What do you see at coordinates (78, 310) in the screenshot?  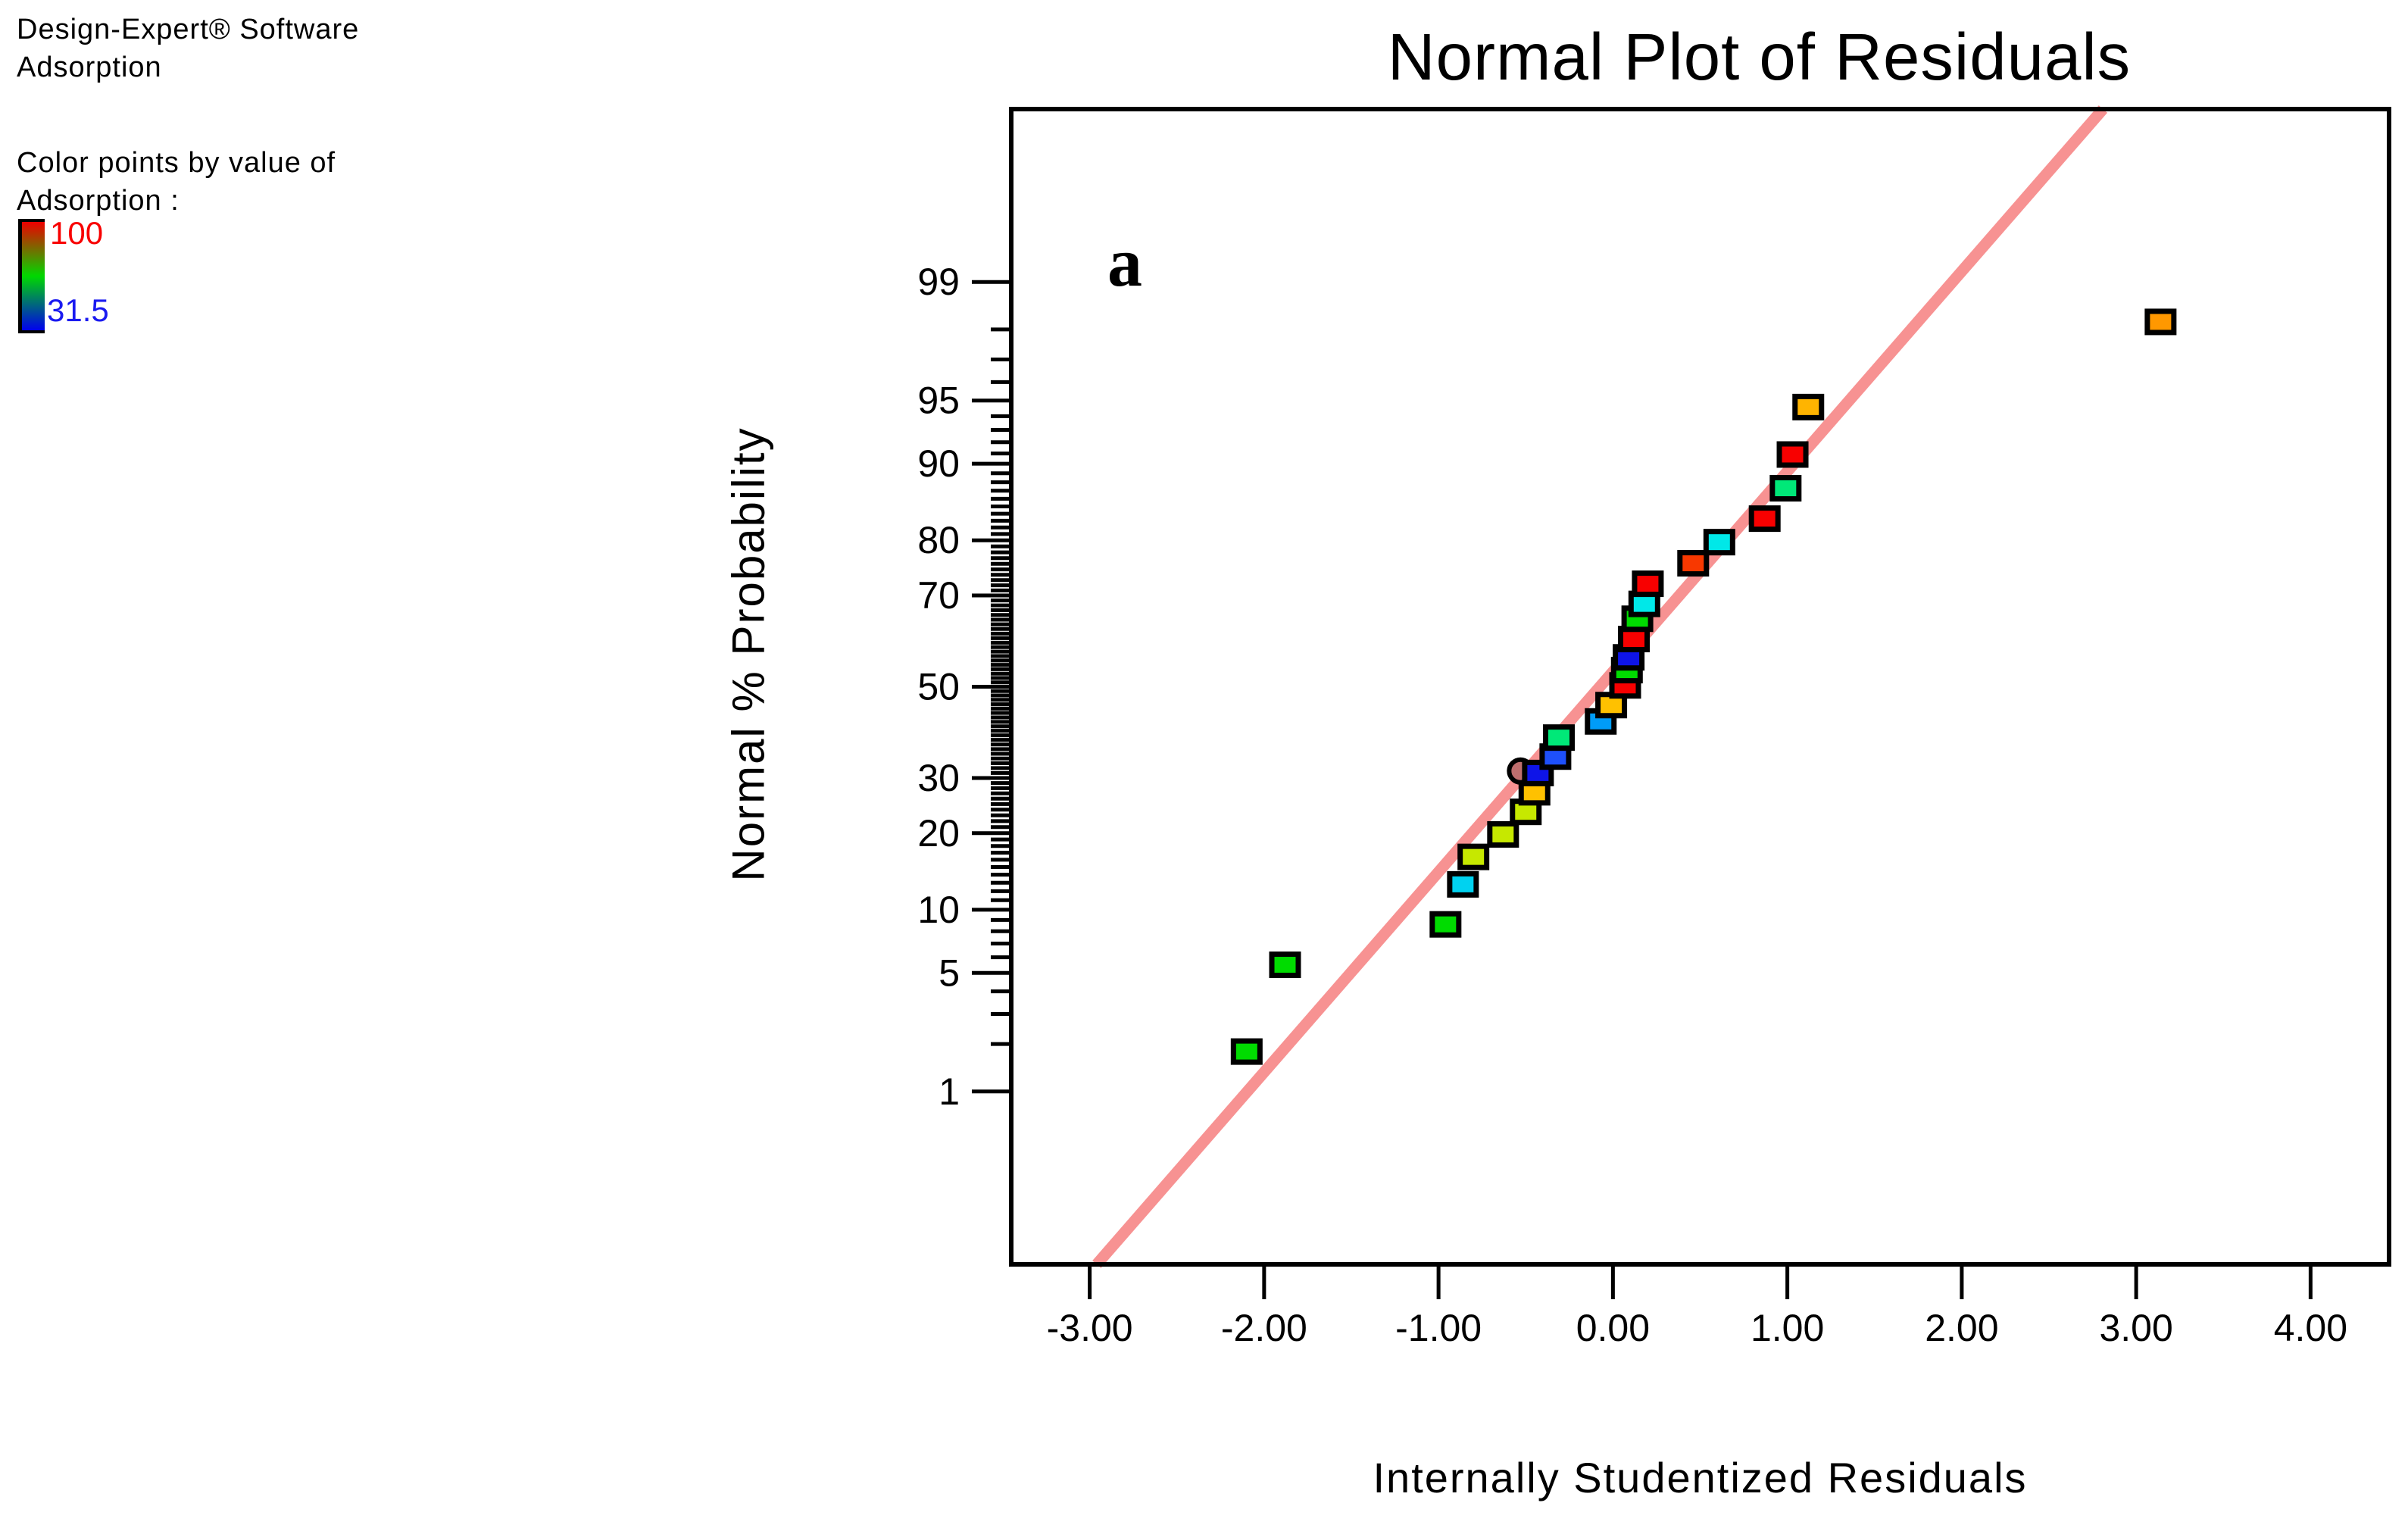 I see `color-scale-min-value: 31.5` at bounding box center [78, 310].